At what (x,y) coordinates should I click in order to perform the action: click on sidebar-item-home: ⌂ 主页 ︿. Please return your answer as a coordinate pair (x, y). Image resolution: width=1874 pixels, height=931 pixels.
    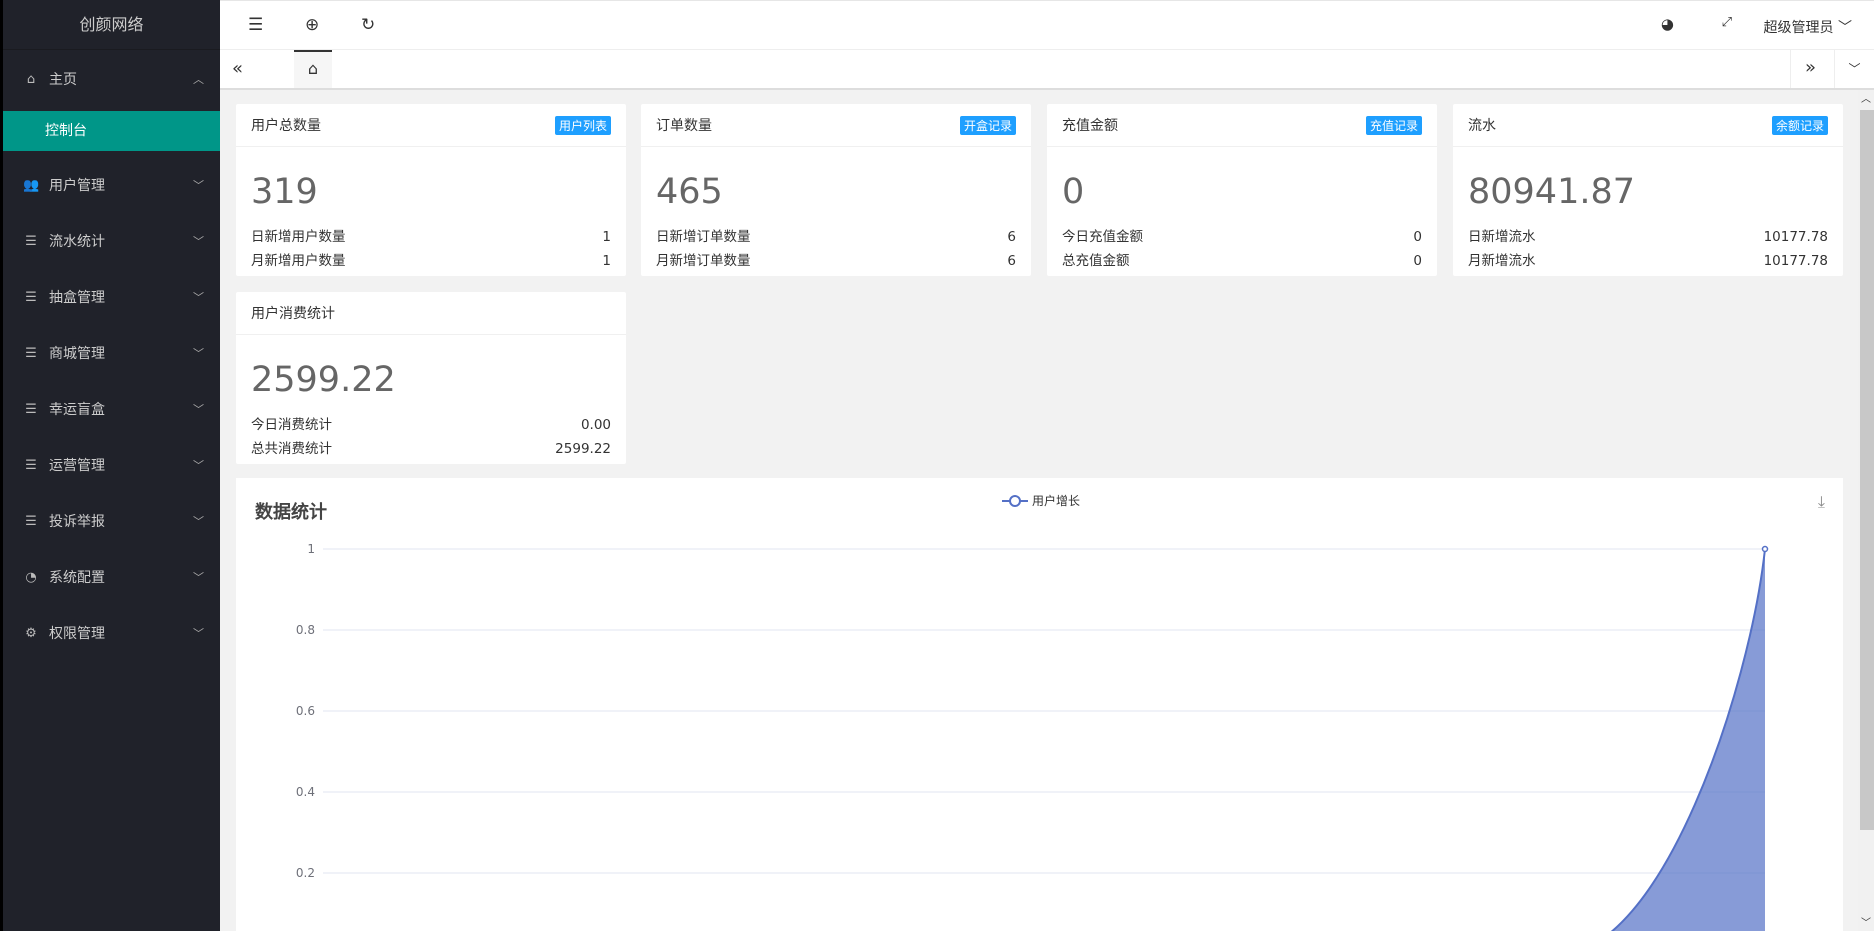
    Looking at the image, I should click on (111, 79).